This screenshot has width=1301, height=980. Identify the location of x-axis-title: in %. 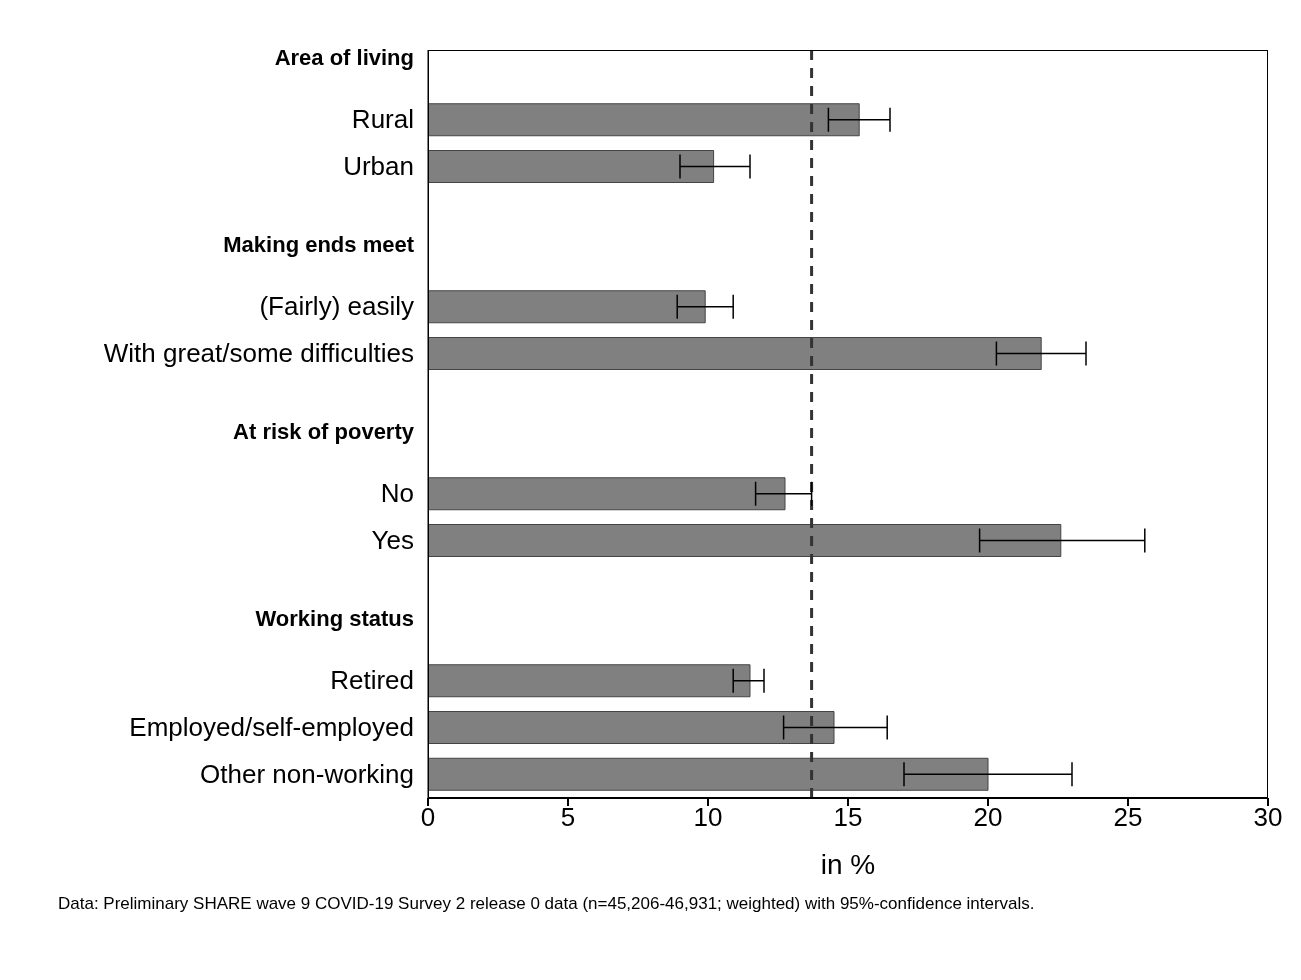
(848, 864).